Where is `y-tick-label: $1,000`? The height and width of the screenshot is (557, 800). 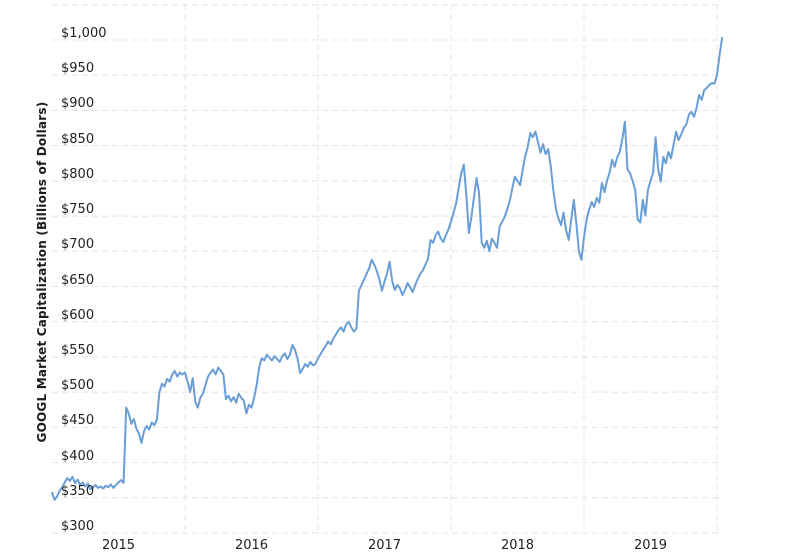
y-tick-label: $1,000 is located at coordinates (84, 33).